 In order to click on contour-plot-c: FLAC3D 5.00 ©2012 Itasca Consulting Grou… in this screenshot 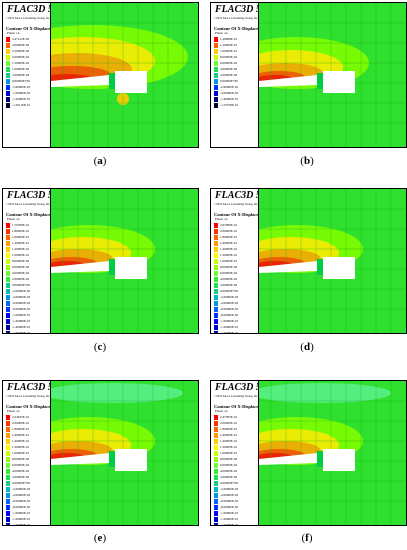, I will do `click(100, 261)`.